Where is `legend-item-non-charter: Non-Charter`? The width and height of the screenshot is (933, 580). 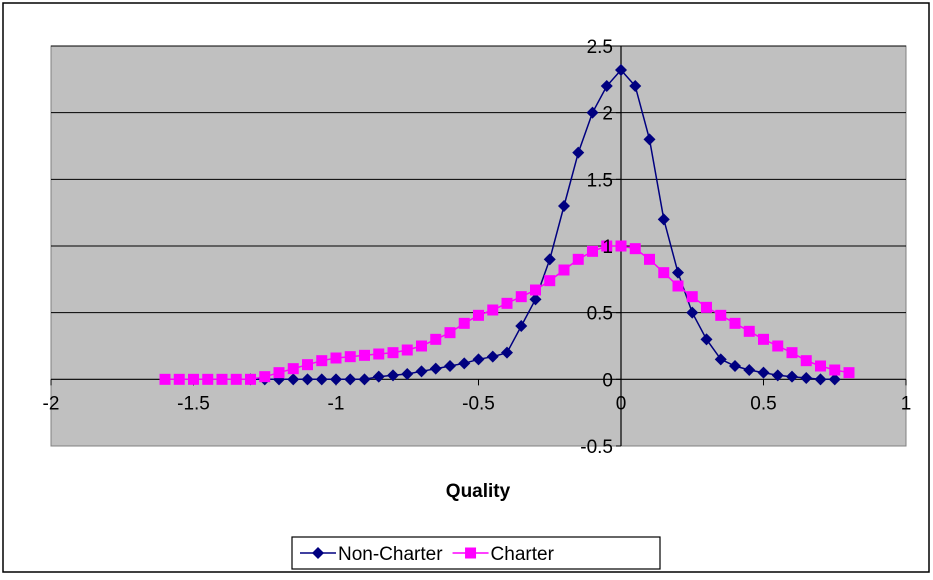 legend-item-non-charter: Non-Charter is located at coordinates (371, 554).